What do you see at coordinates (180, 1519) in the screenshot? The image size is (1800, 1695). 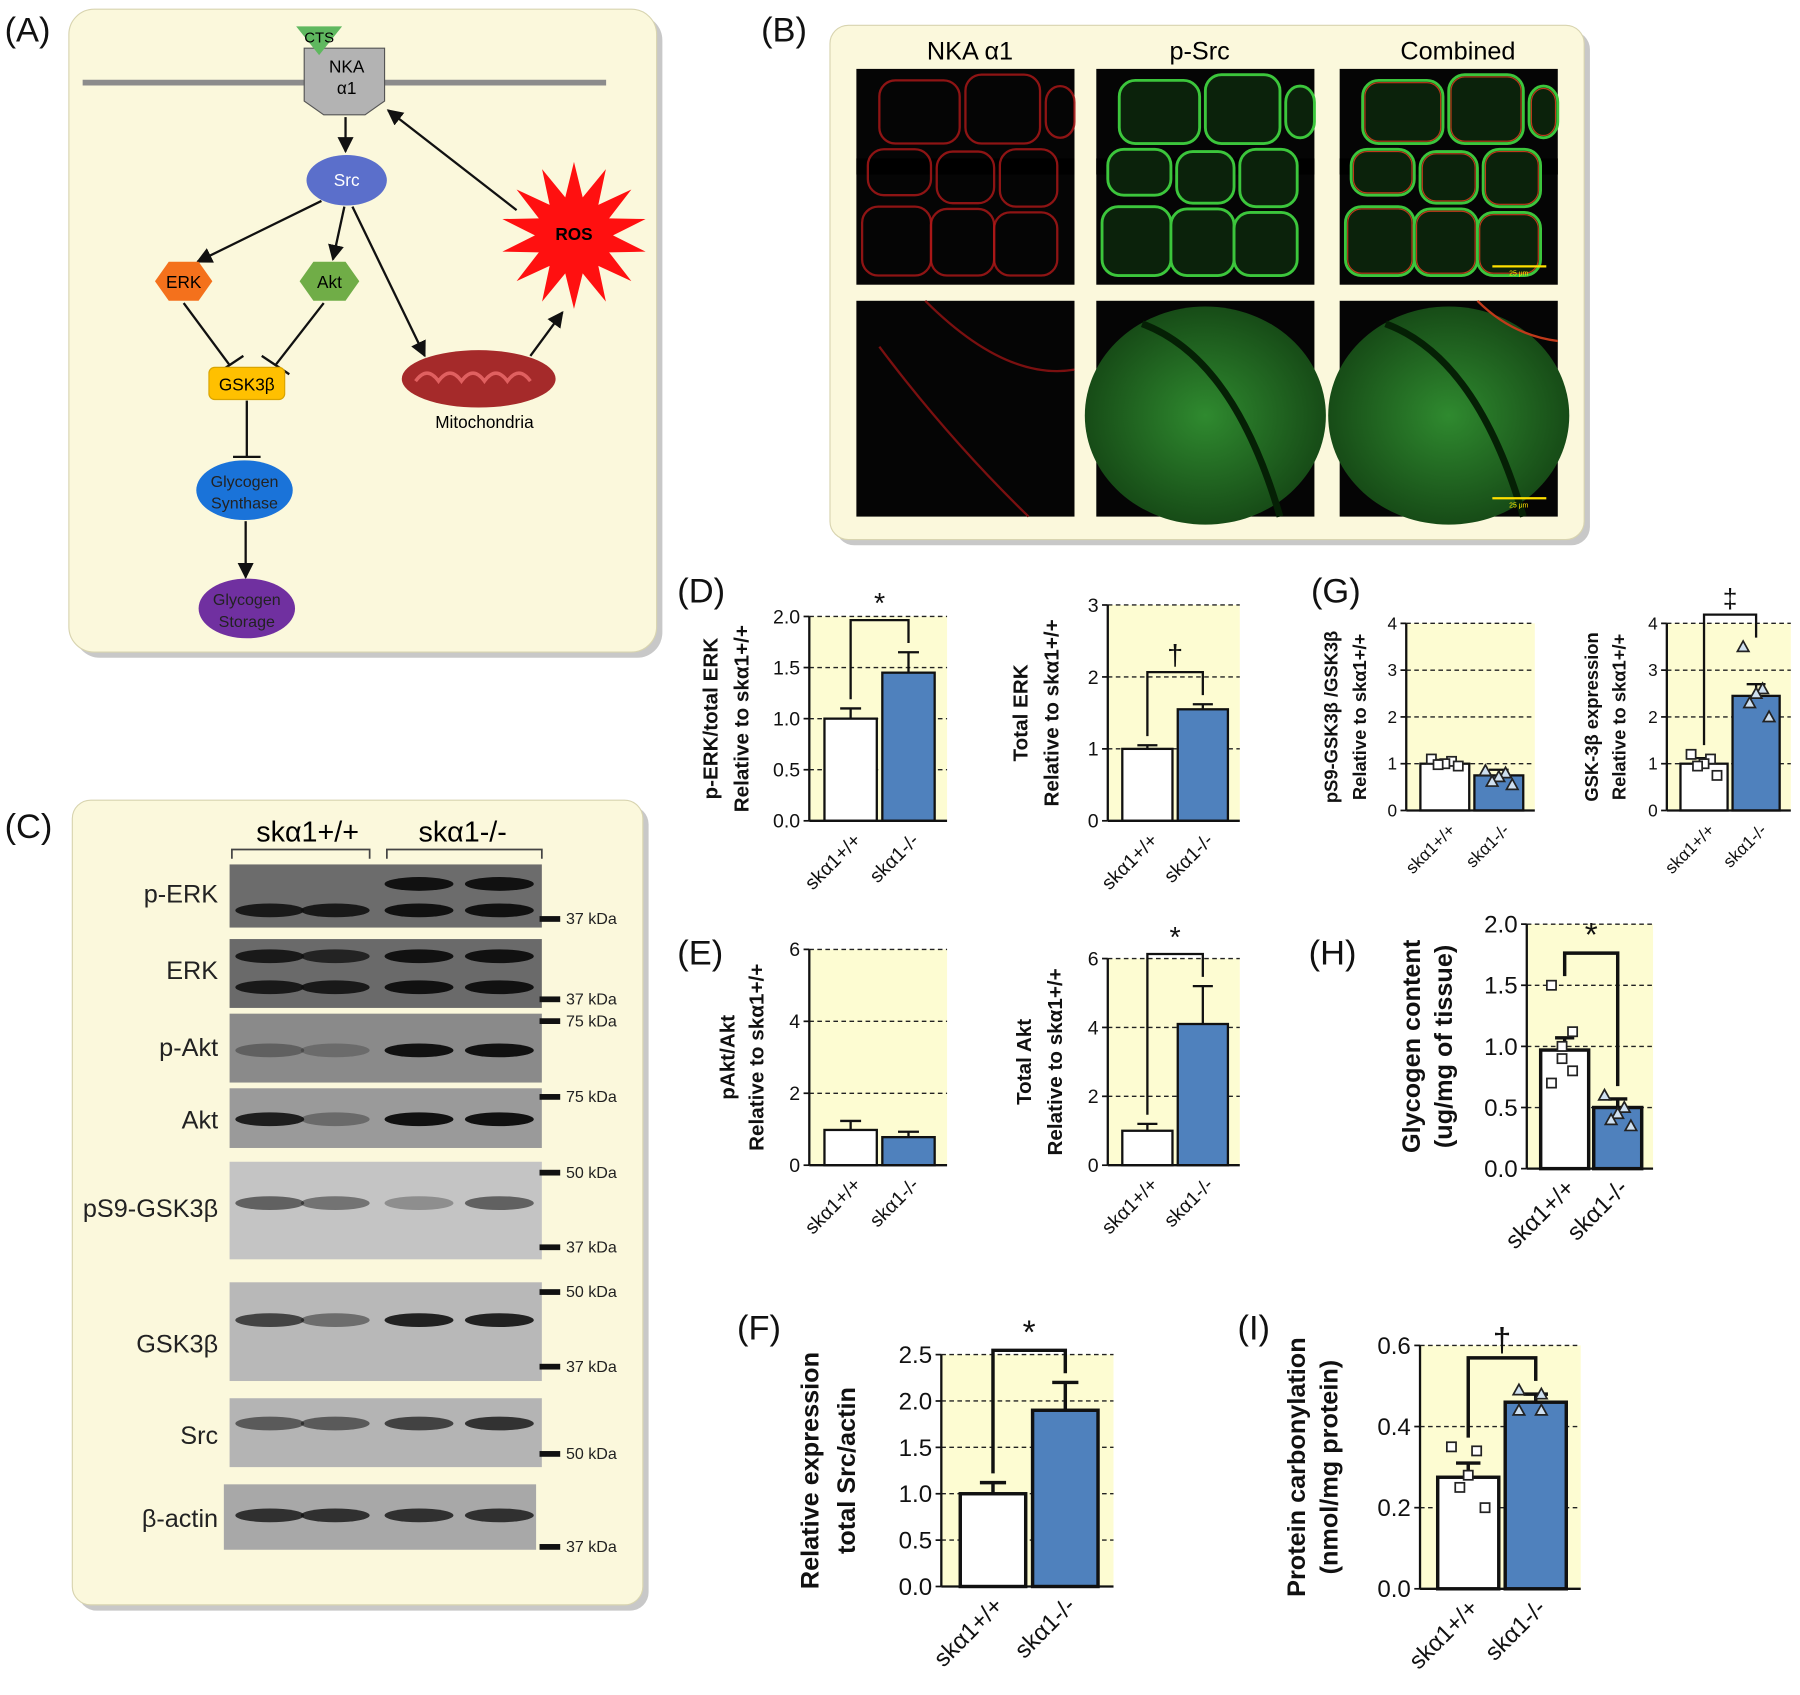 I see `row-label: β-actin` at bounding box center [180, 1519].